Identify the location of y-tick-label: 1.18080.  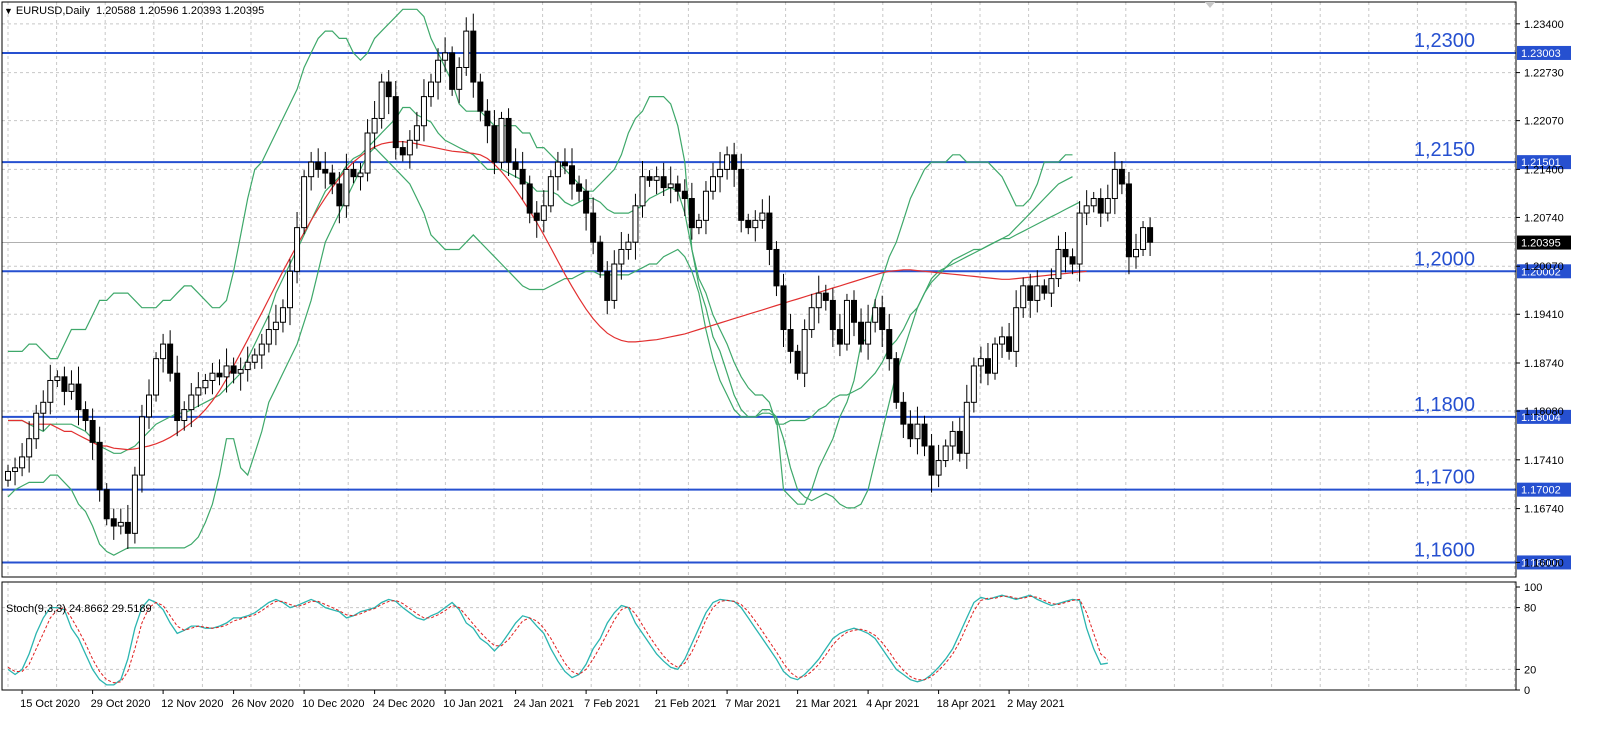
(1544, 412).